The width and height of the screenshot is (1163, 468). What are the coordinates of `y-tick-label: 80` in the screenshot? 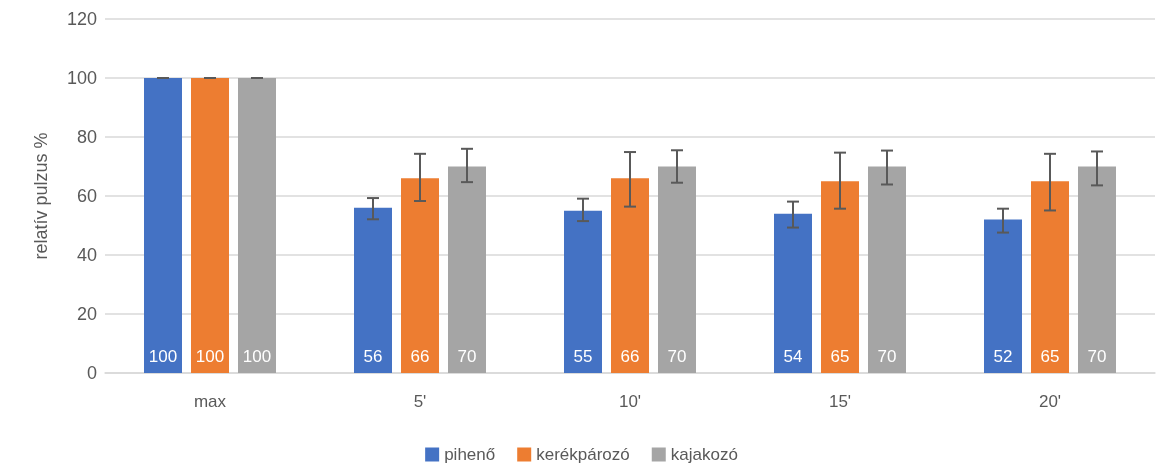 It's located at (86, 137).